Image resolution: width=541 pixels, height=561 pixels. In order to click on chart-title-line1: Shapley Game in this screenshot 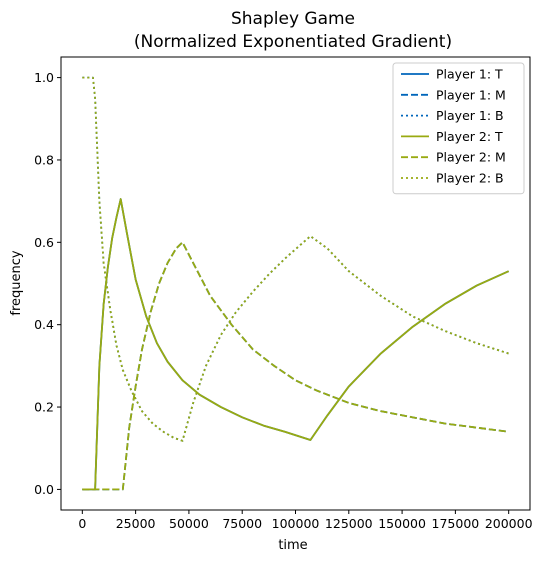, I will do `click(293, 19)`.